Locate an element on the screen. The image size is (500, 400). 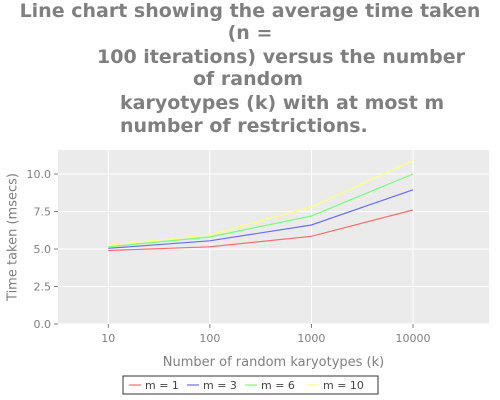
x-tick-label: 10 is located at coordinates (108, 338).